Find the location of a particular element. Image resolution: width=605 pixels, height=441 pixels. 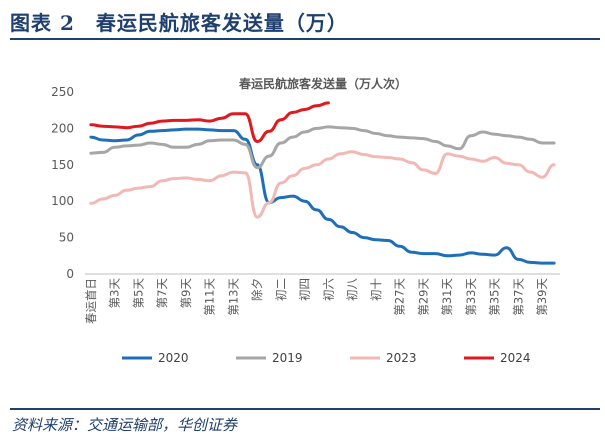

figure-header: 图表 2 春运民航旅客发送量（万） is located at coordinates (302, 21).